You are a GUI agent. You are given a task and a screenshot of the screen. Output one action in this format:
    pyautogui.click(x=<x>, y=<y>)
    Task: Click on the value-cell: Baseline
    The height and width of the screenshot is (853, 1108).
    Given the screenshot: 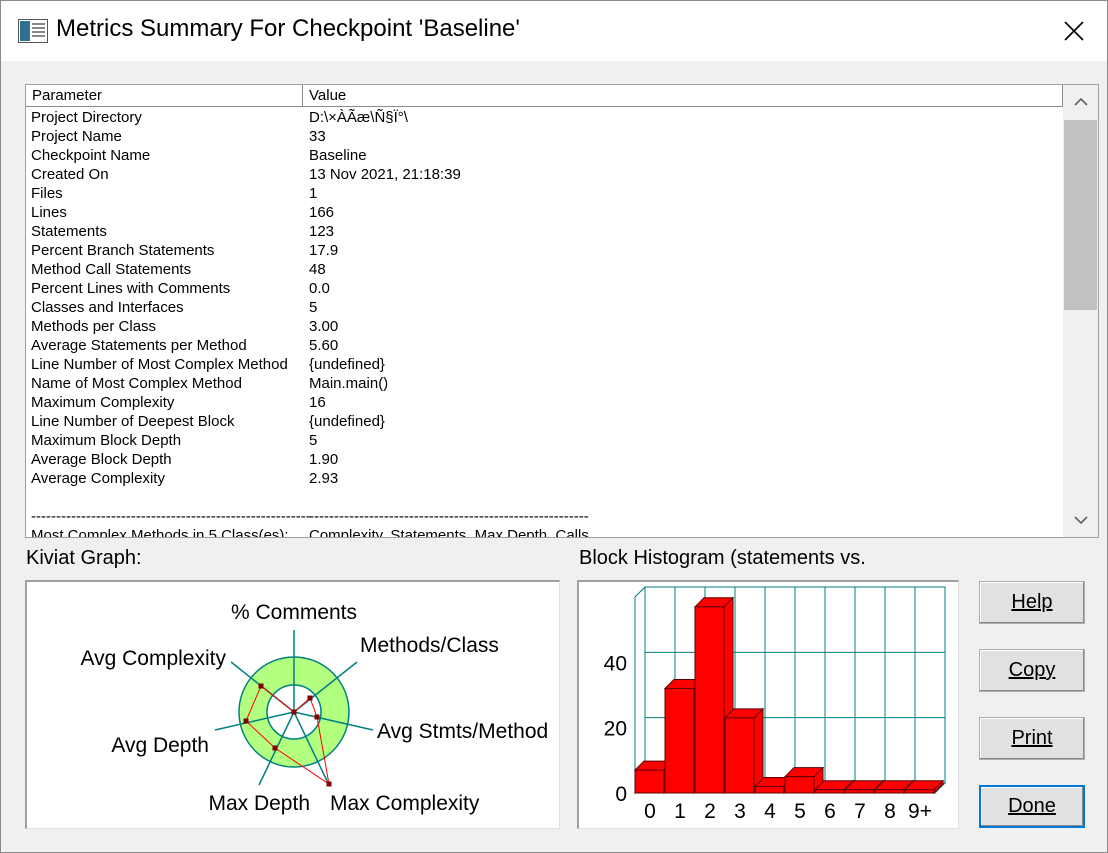 What is the action you would take?
    pyautogui.click(x=338, y=155)
    